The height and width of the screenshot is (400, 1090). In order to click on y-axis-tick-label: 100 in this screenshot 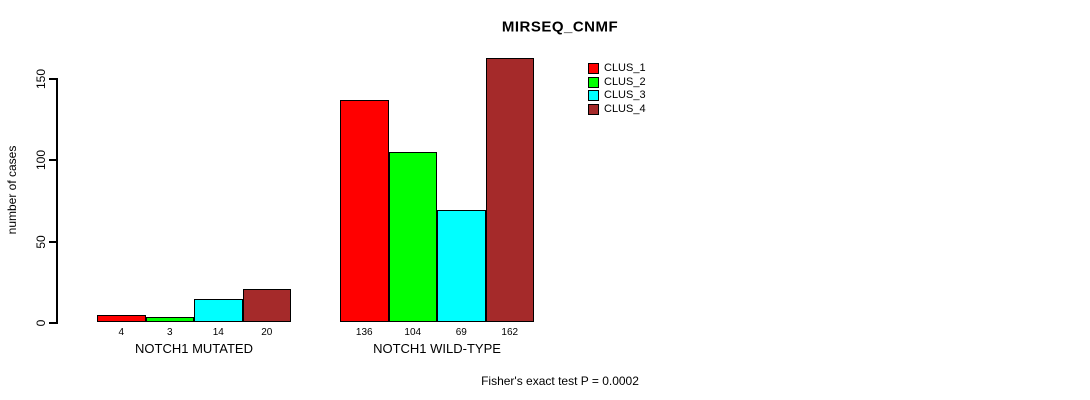, I will do `click(41, 160)`.